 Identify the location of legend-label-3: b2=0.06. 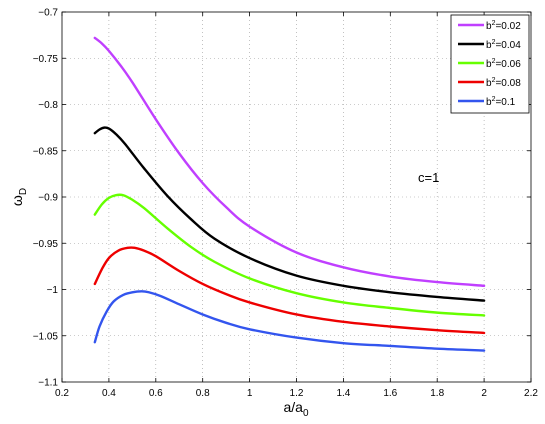
(503, 64).